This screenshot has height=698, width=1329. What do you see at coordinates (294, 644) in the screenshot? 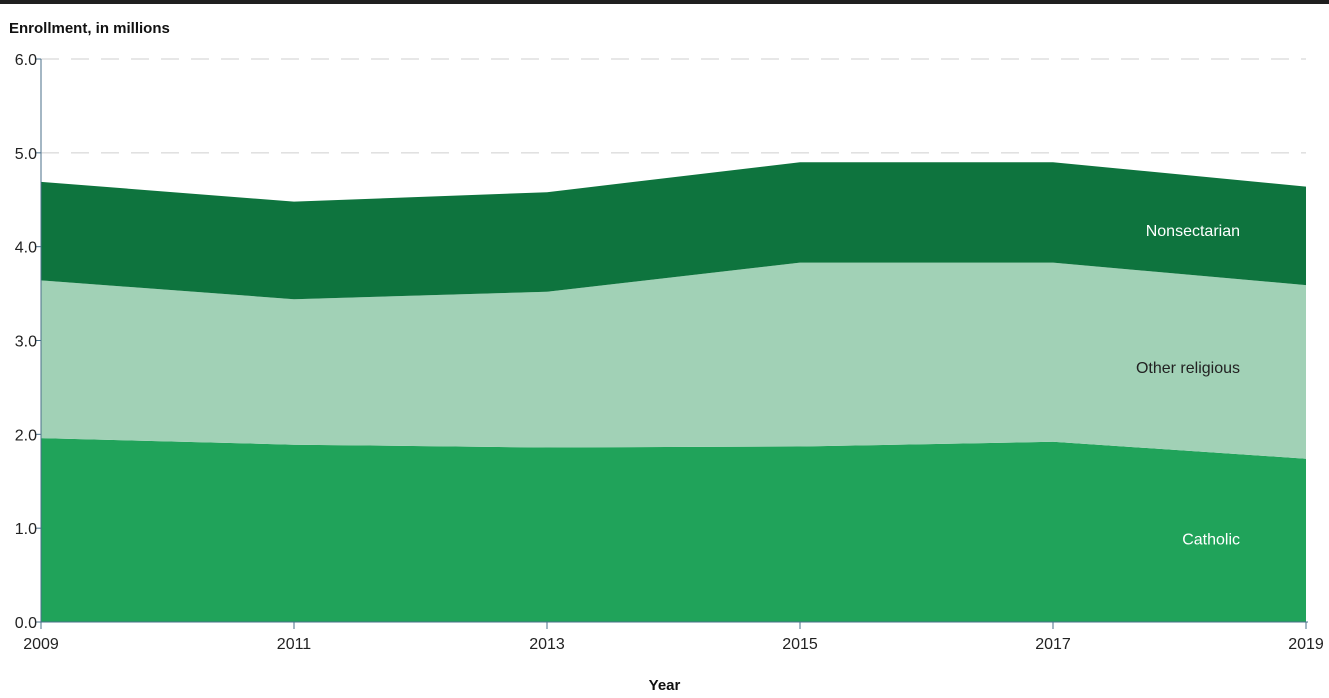
I see `x-tick-label: 2011` at bounding box center [294, 644].